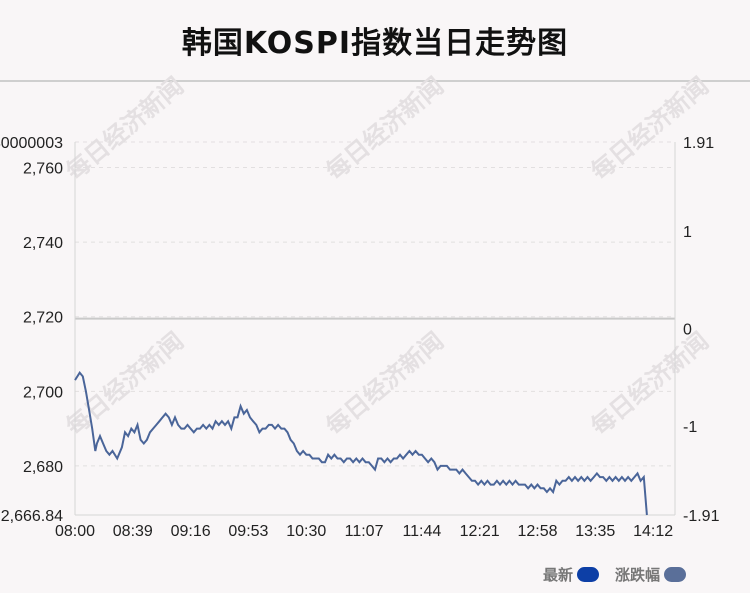 This screenshot has width=750, height=593. What do you see at coordinates (31, 143) in the screenshot?
I see `left-tick-label-0: 2,766.840000003` at bounding box center [31, 143].